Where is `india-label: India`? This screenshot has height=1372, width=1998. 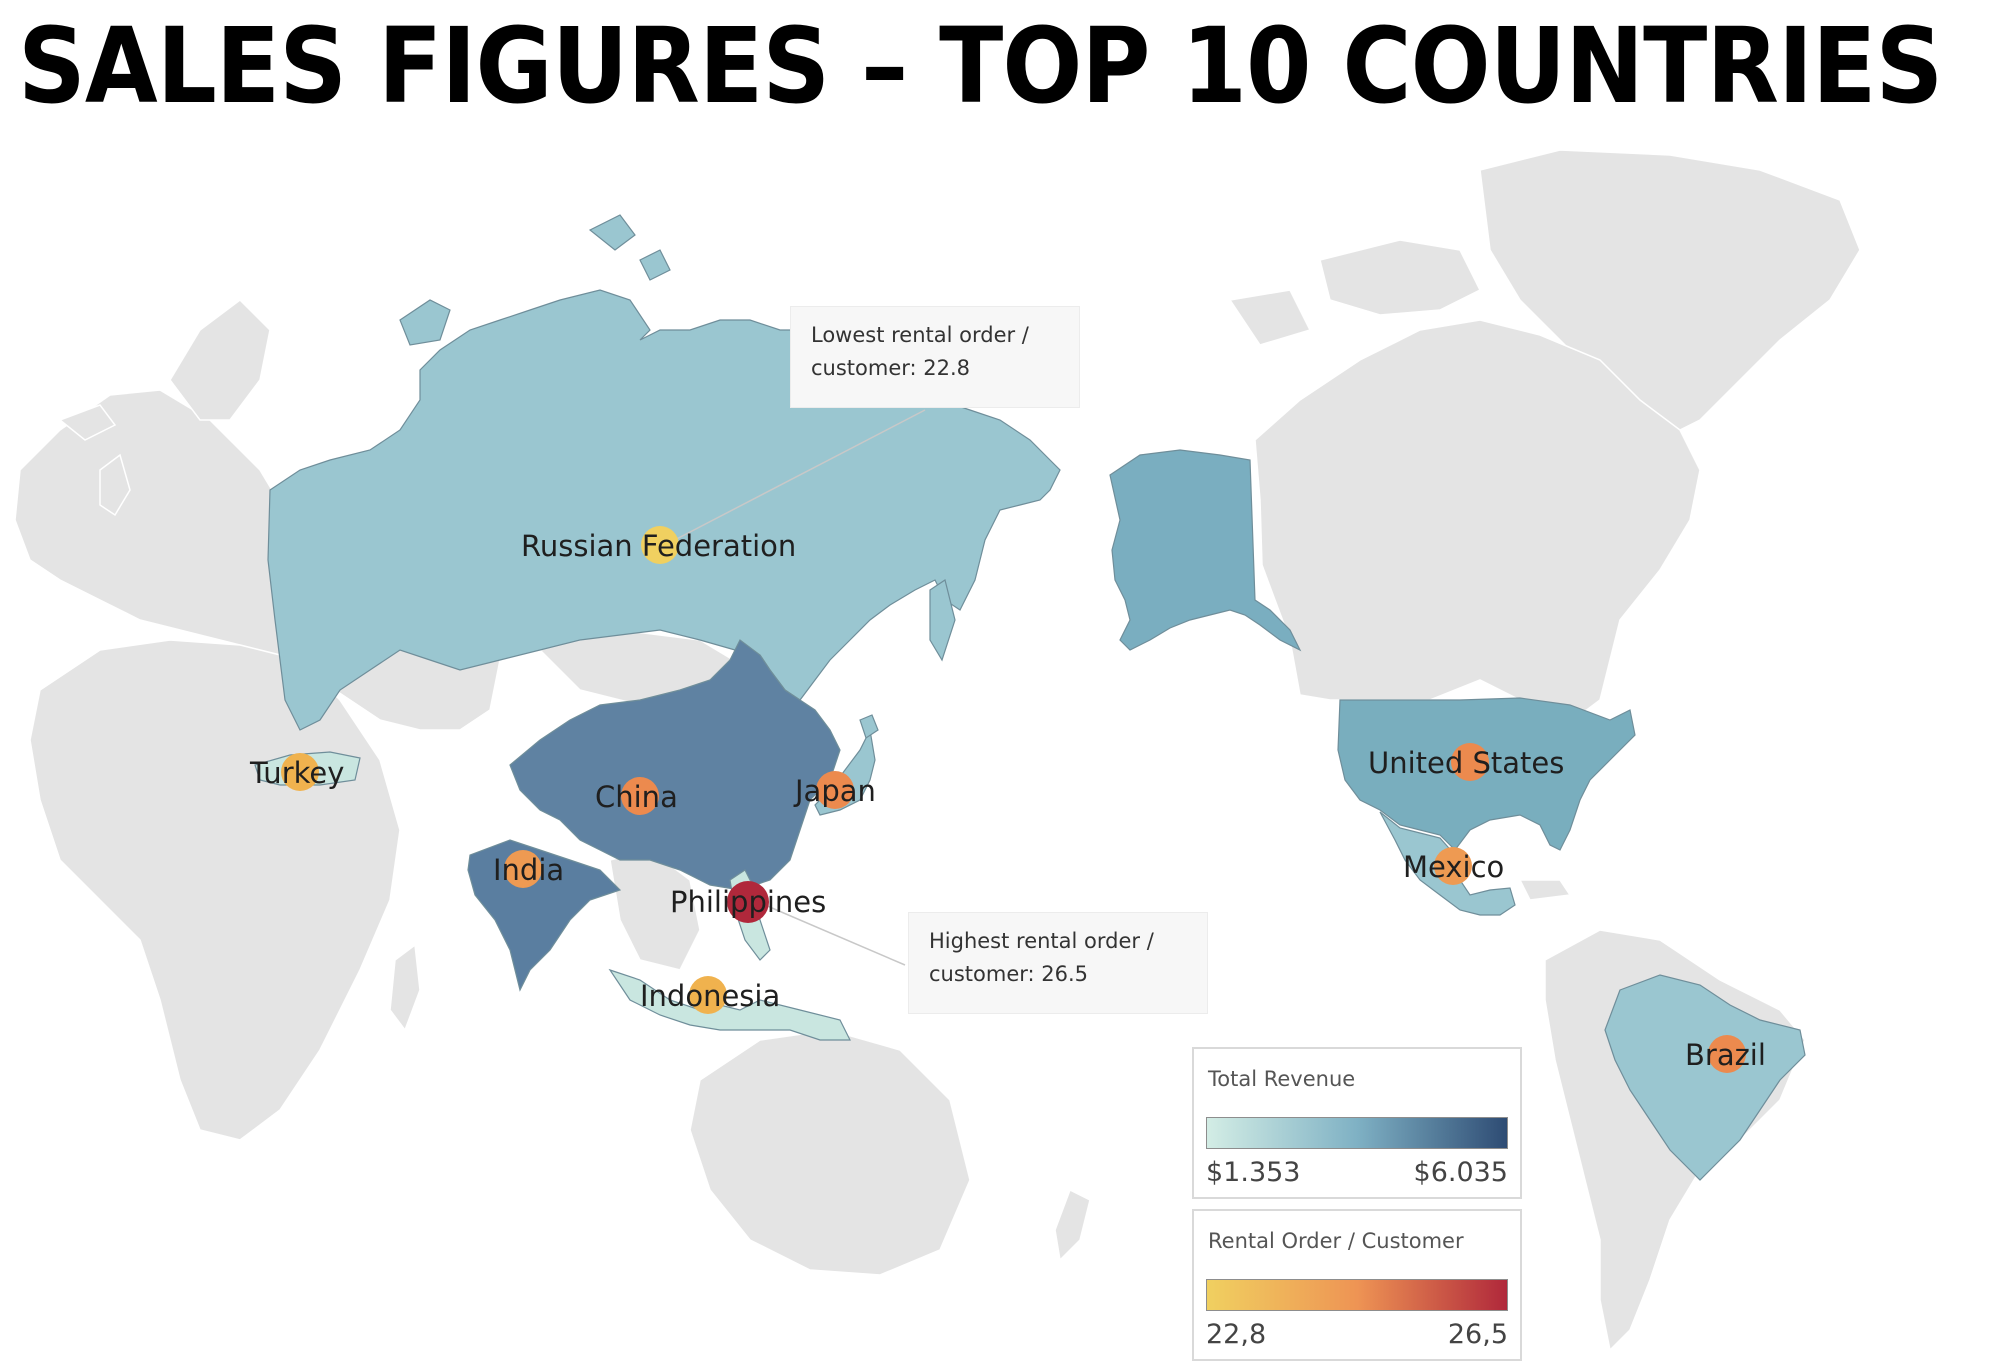 india-label: India is located at coordinates (528, 870).